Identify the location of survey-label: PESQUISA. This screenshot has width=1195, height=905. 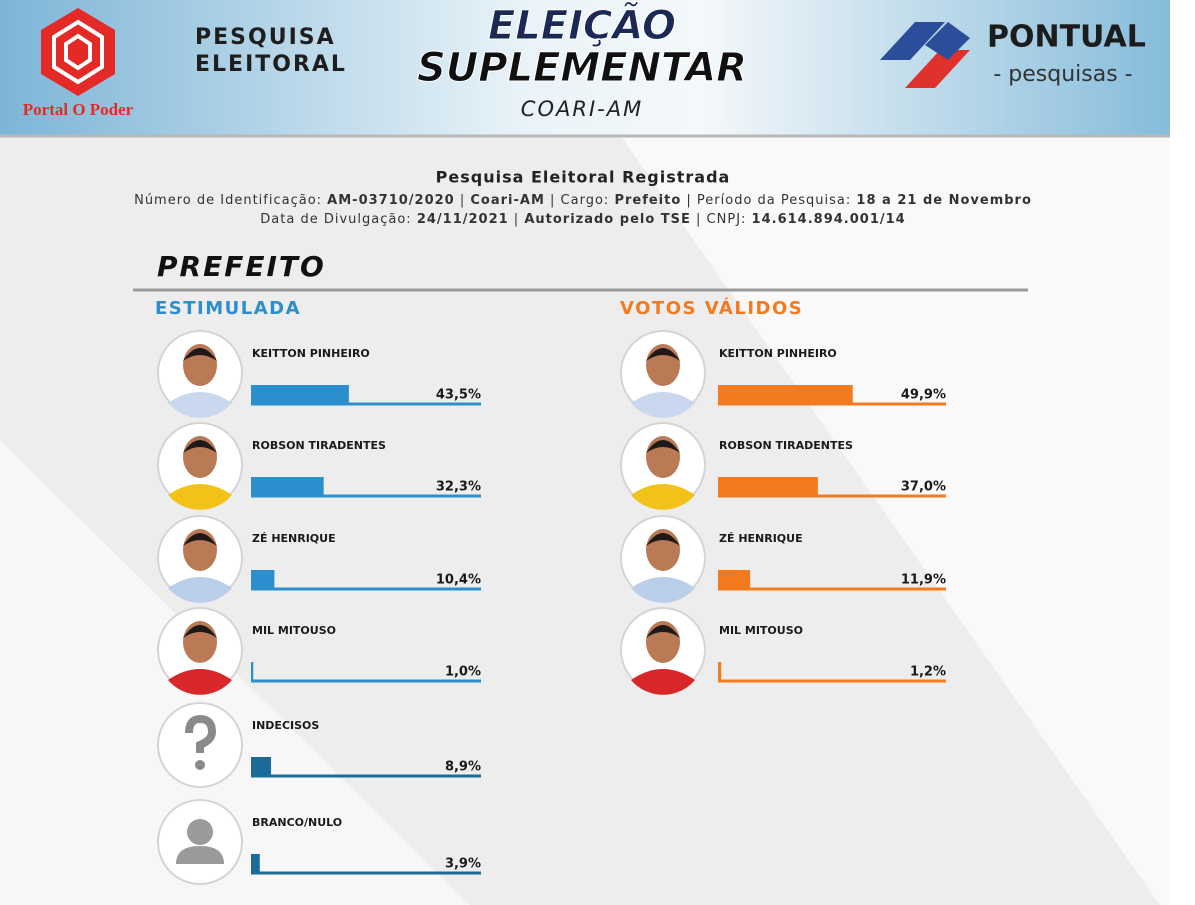
(265, 37).